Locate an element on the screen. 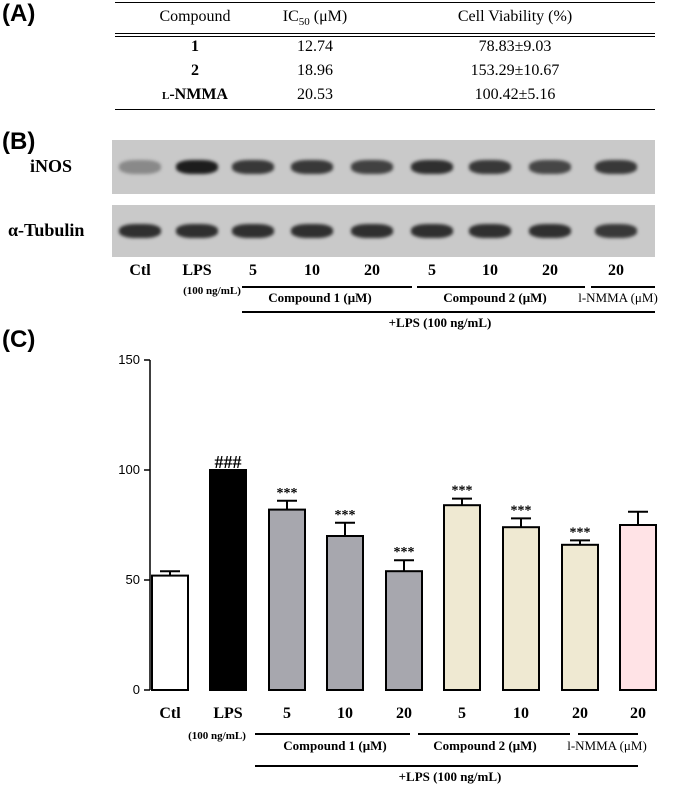 The width and height of the screenshot is (675, 791). y-tick-label: 50 is located at coordinates (133, 579).